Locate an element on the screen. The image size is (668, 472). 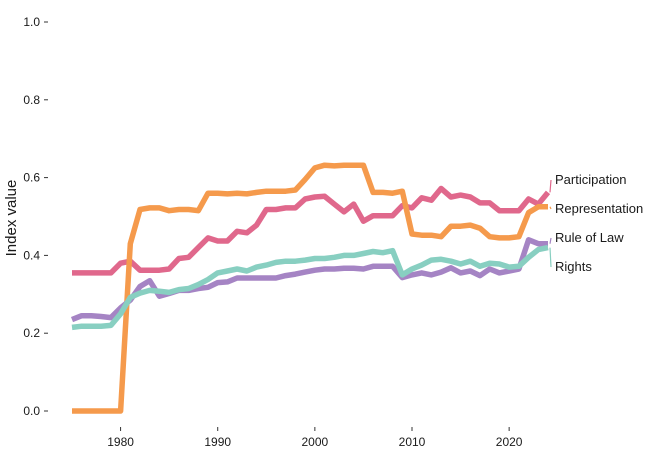
y-tick-label: 0.6 is located at coordinates (31, 178).